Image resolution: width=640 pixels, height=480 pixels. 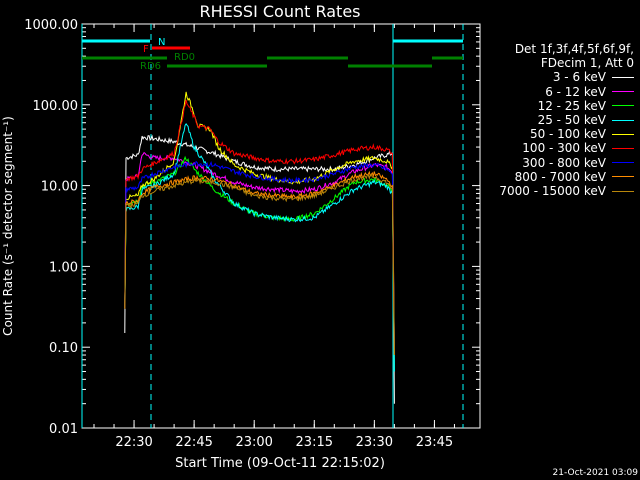 What do you see at coordinates (133, 442) in the screenshot?
I see `x-tick-label: 22:30` at bounding box center [133, 442].